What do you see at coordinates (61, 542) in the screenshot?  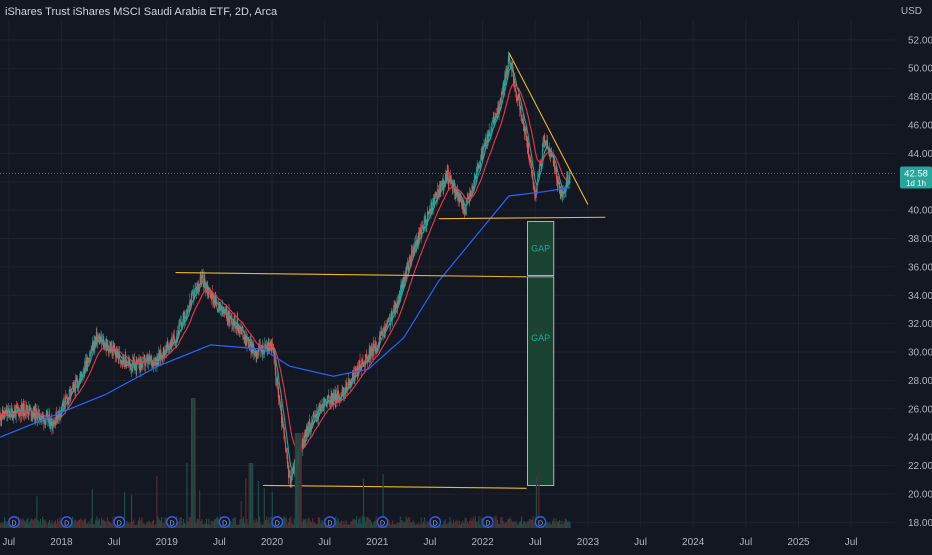 I see `time-tick-label: 2018` at bounding box center [61, 542].